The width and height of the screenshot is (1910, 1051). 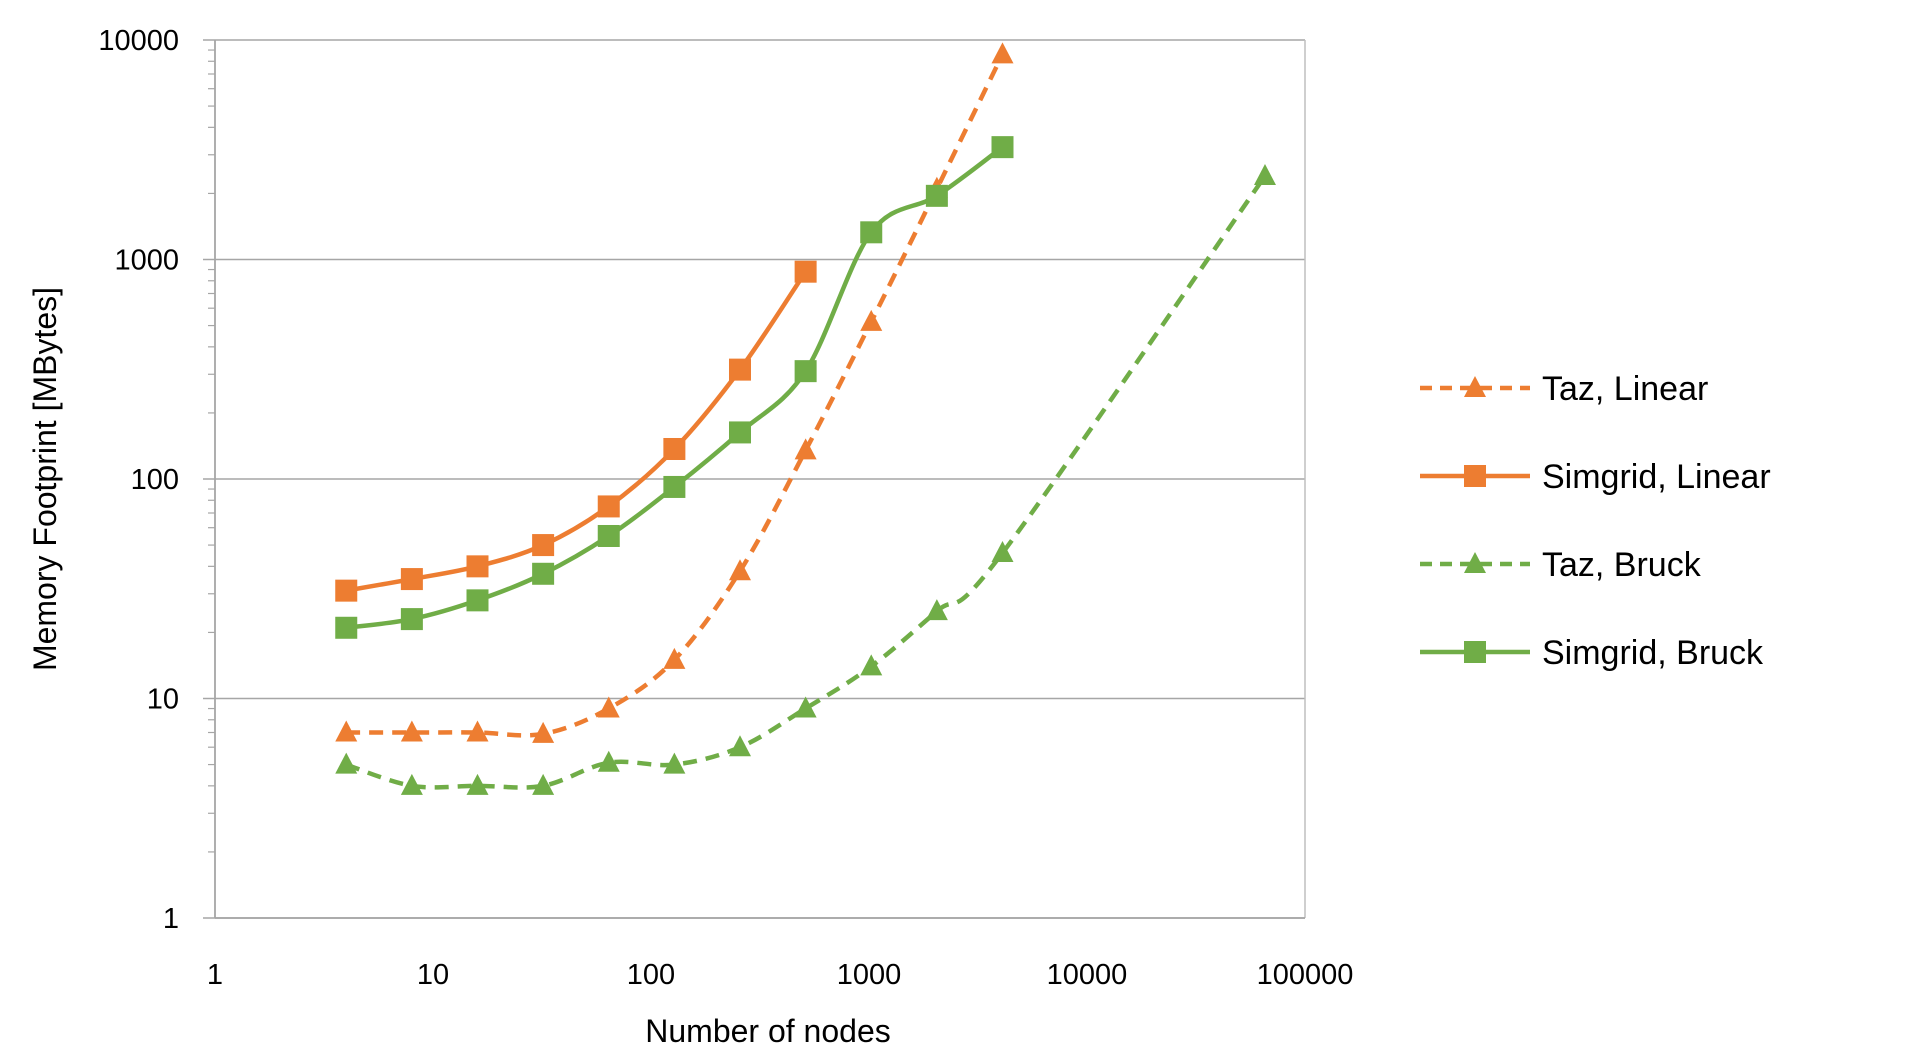 I want to click on legend-label-taz-bruck: Taz, Bruck, so click(x=1622, y=565).